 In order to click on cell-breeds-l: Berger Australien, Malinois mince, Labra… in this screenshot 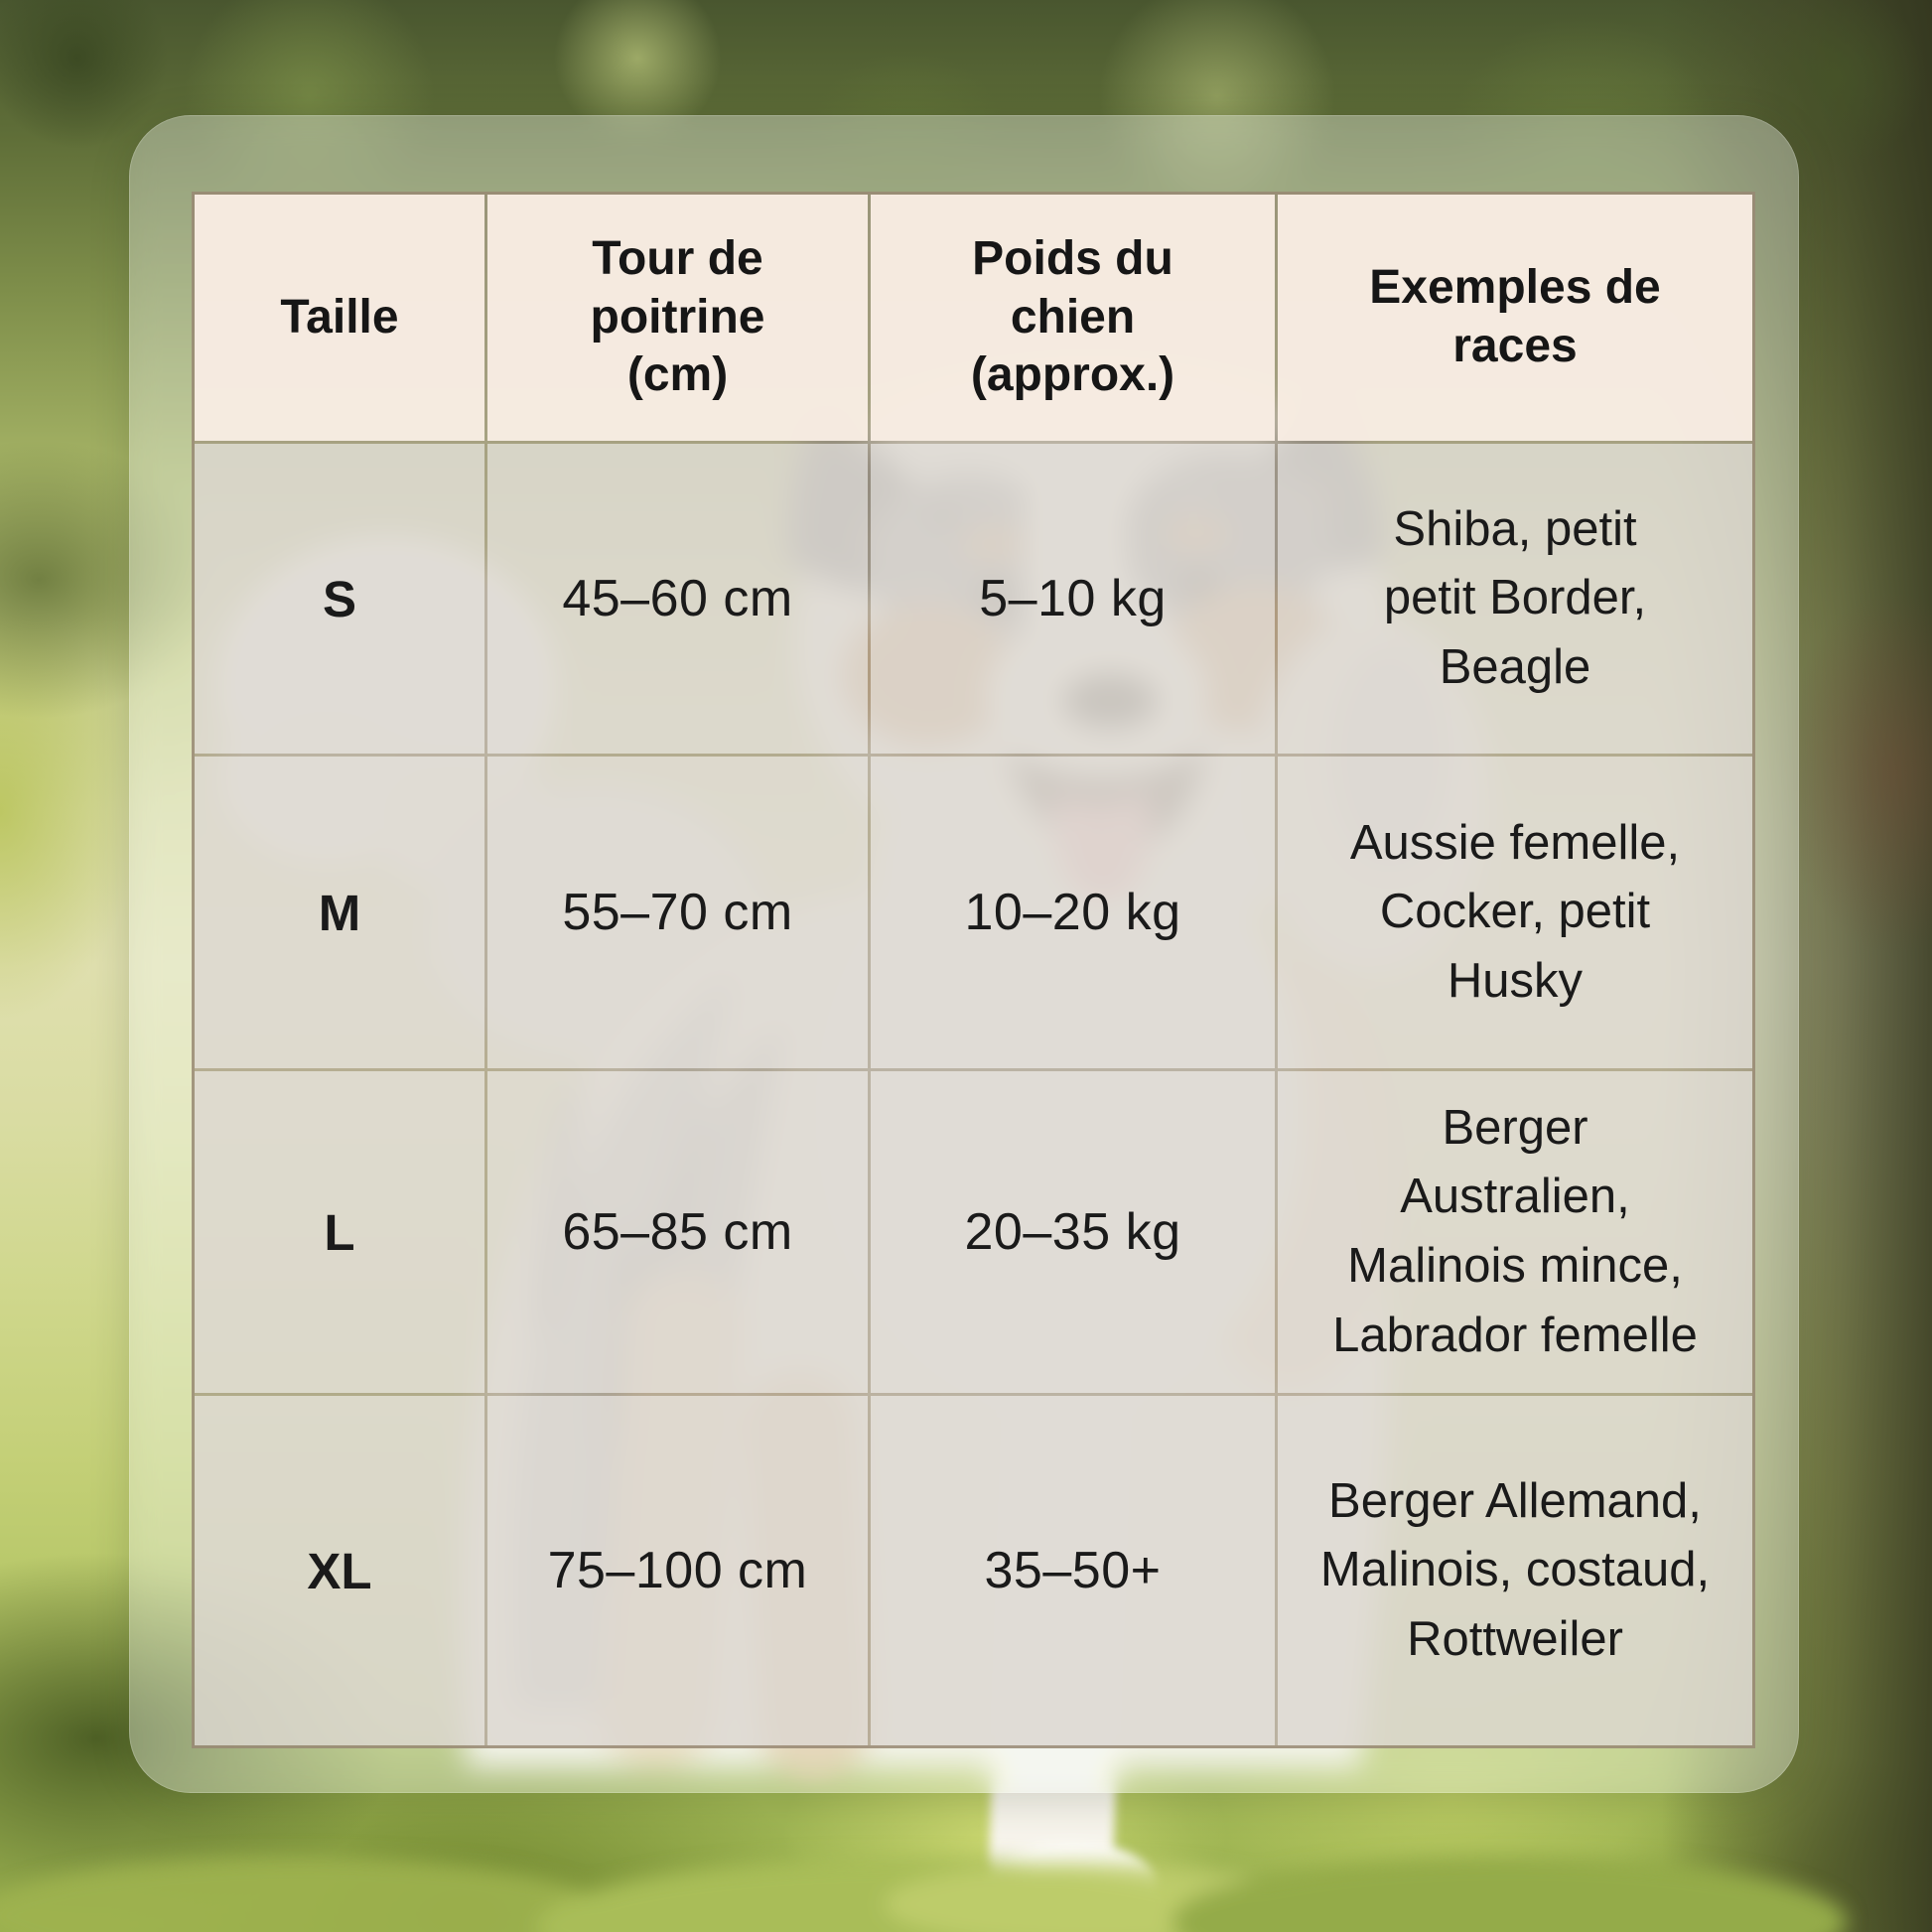, I will do `click(1515, 1232)`.